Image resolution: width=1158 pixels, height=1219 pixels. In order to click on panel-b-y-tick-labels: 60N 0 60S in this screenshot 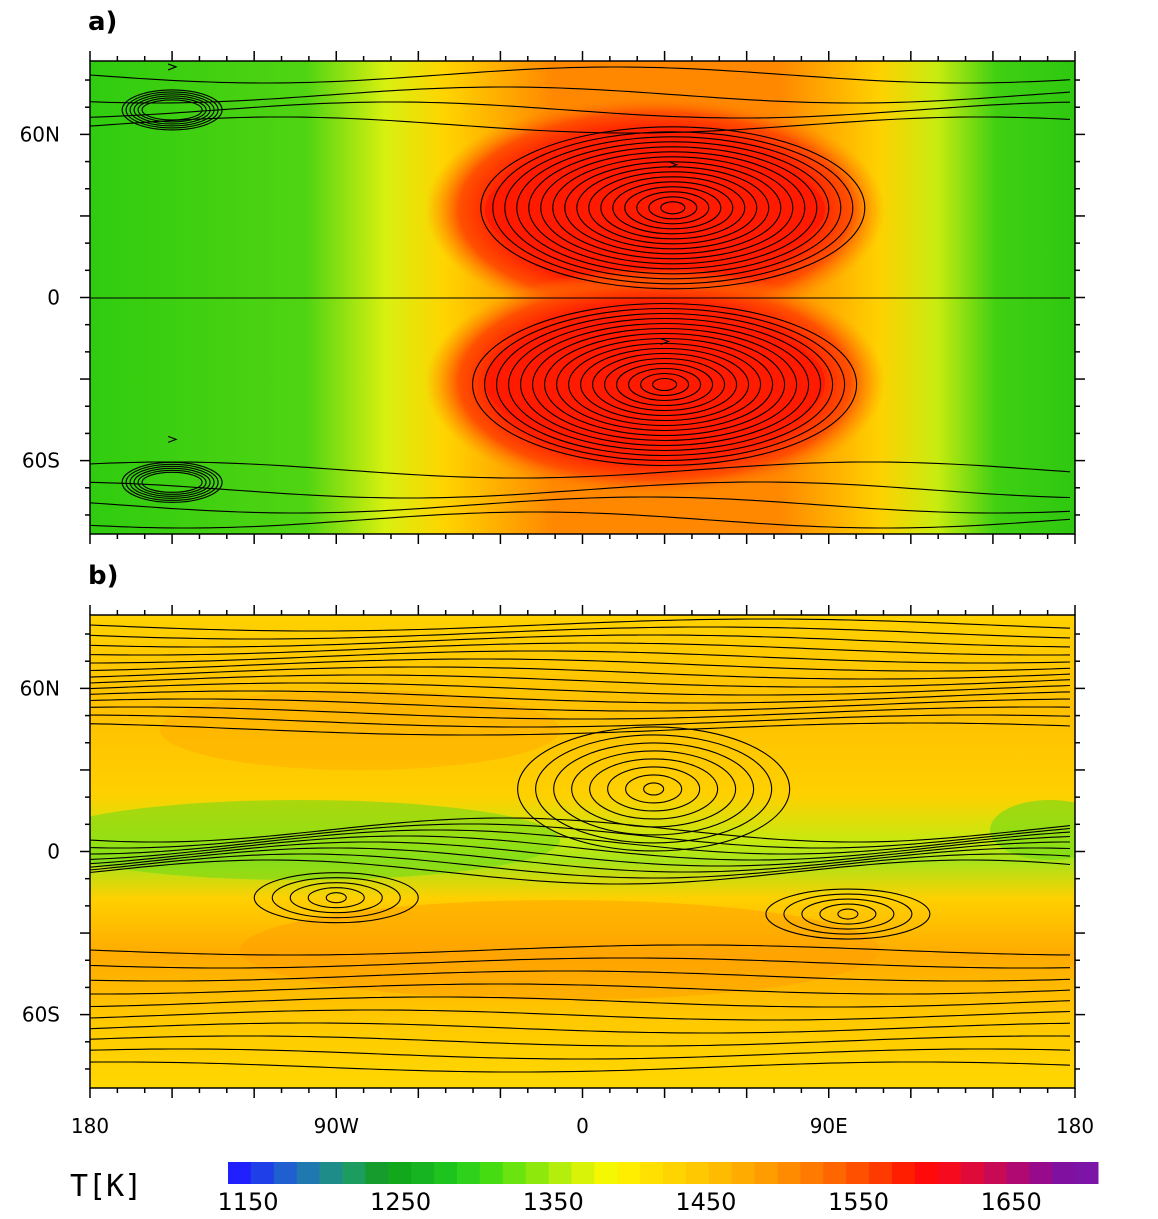, I will do `click(40, 851)`.